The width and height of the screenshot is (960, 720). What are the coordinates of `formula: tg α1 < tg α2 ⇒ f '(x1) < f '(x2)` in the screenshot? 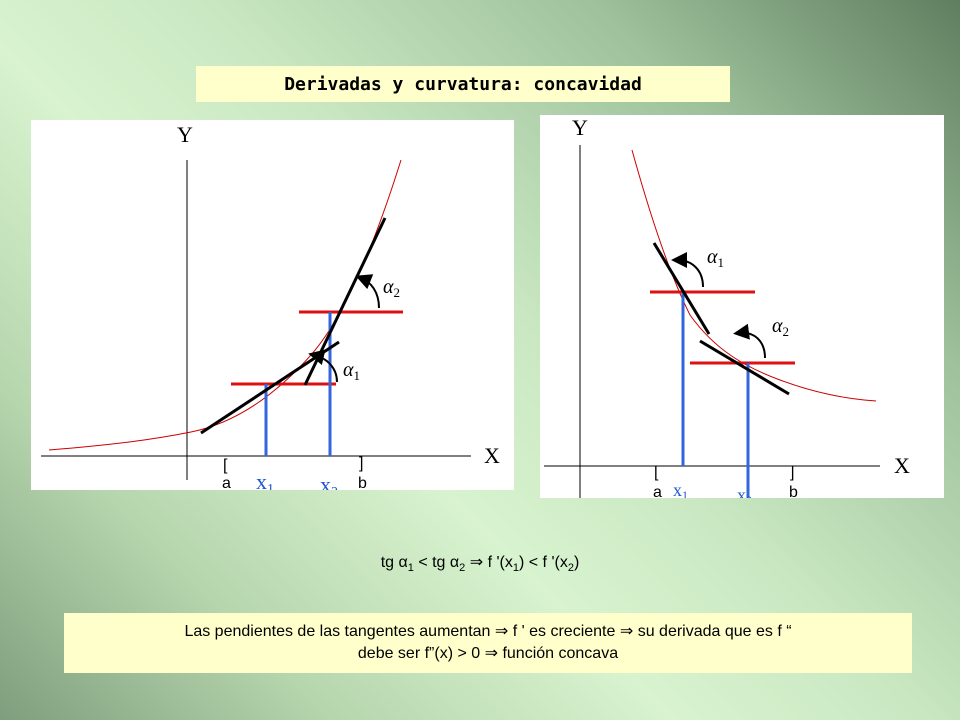 It's located at (480, 563).